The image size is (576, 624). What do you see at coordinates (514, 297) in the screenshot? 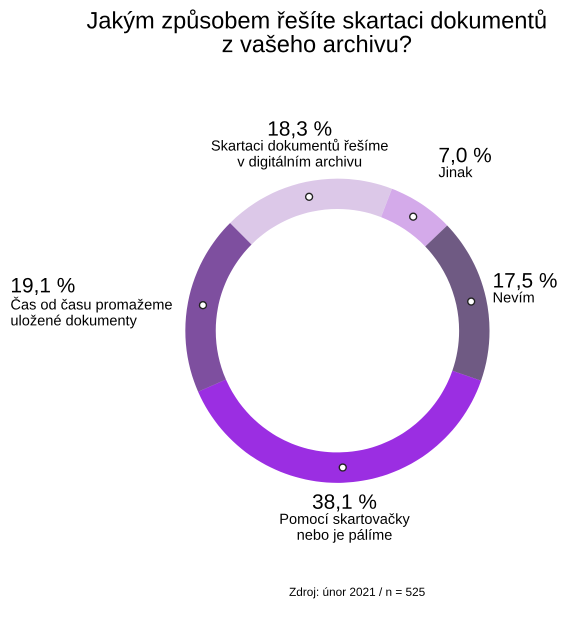
I see `slice-label: Nevím` at bounding box center [514, 297].